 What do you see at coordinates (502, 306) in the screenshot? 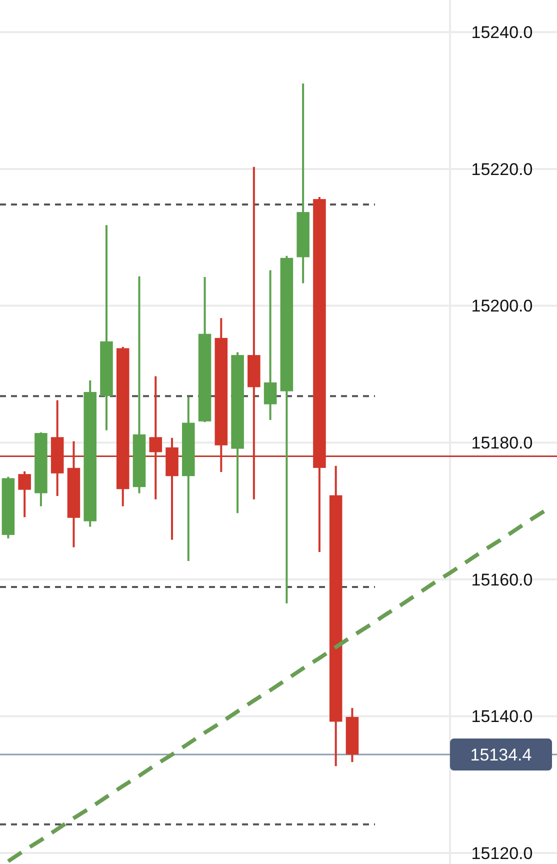
I see `y-tick-label: 15200.0` at bounding box center [502, 306].